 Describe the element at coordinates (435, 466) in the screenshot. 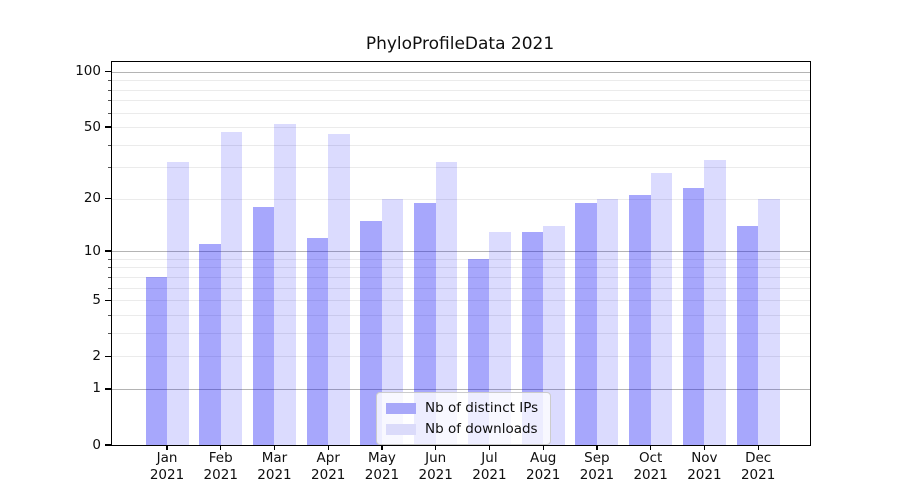

I see `x-tick-label: Jun 2021` at that location.